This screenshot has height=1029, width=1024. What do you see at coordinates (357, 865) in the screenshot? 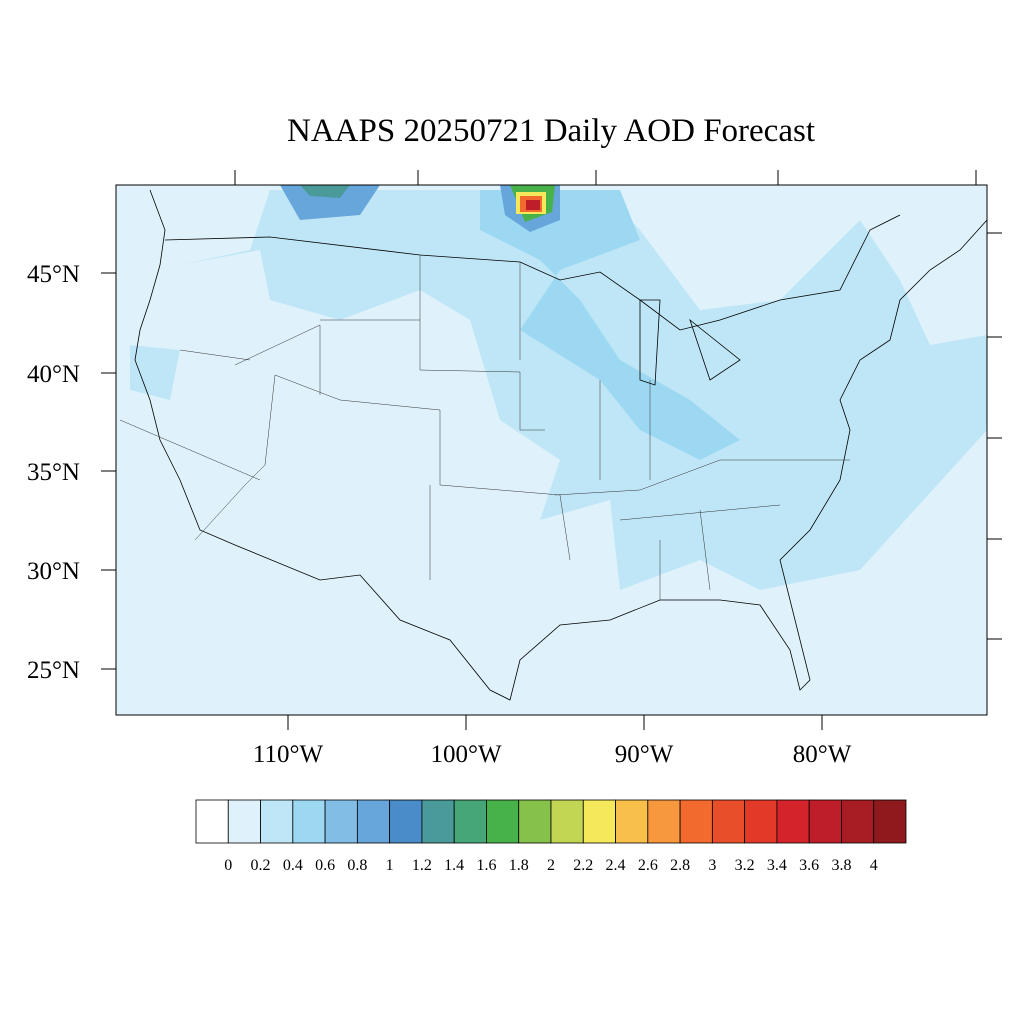
I see `colorbar-label: 0.8` at bounding box center [357, 865].